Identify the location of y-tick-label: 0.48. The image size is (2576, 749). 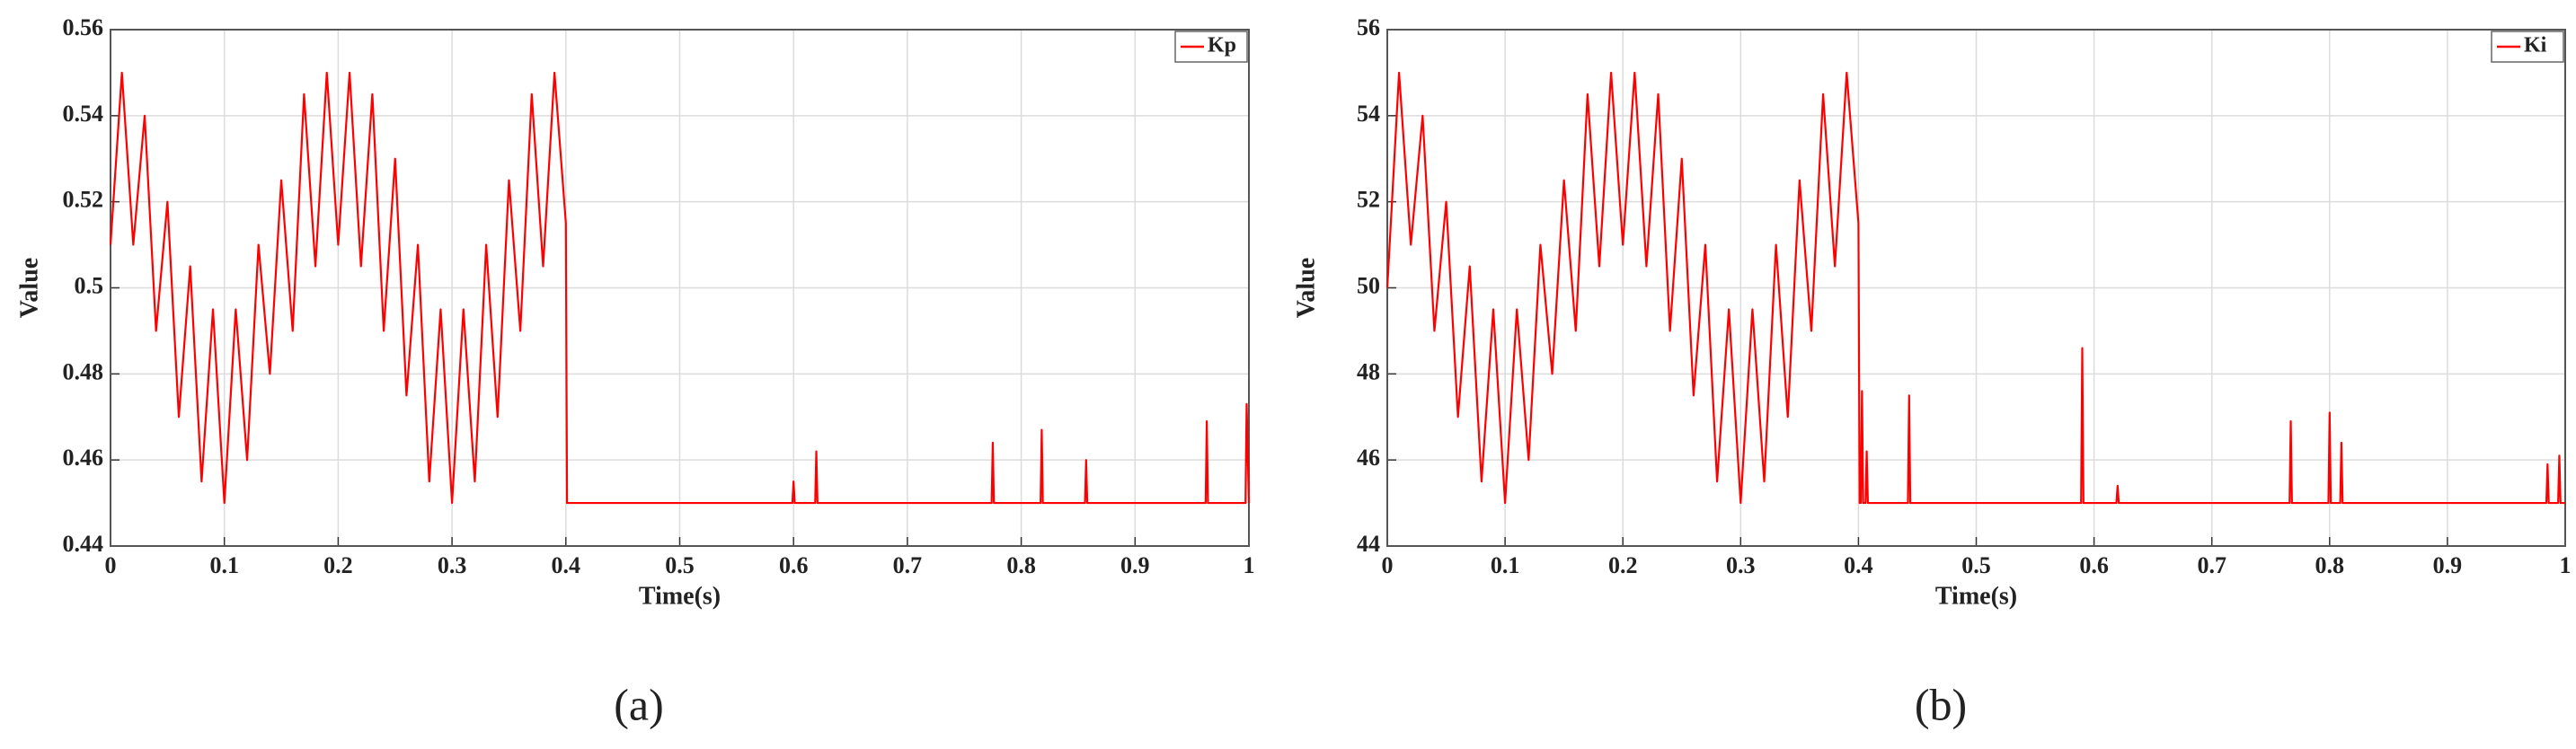
(83, 371).